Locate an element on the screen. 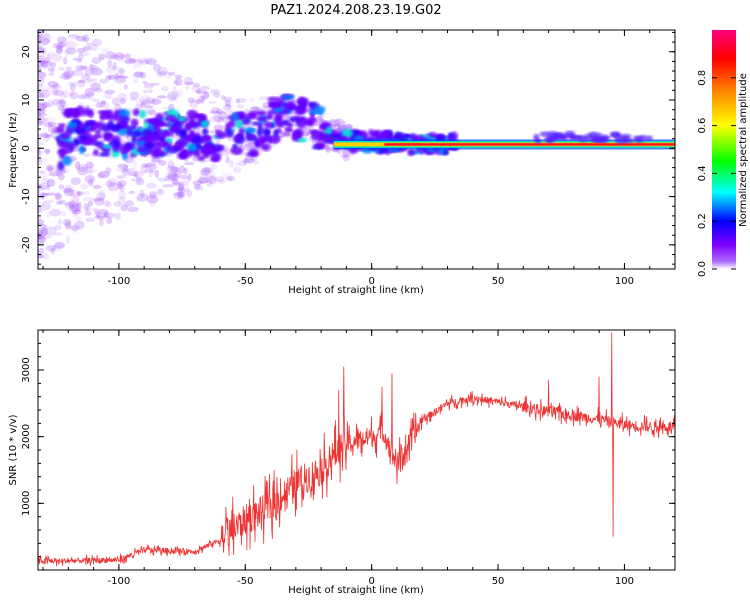 This screenshot has width=750, height=600. figure-title: PAZ1.2024.208.23.19.G02 is located at coordinates (355, 10).